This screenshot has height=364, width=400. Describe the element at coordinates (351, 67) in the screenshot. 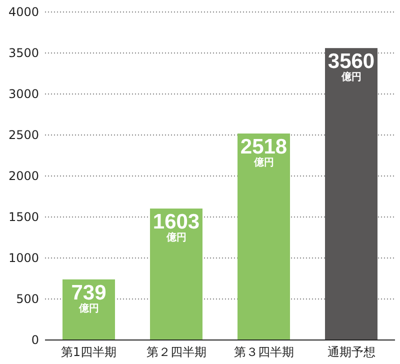

I see `data-label: 3560 億円` at that location.